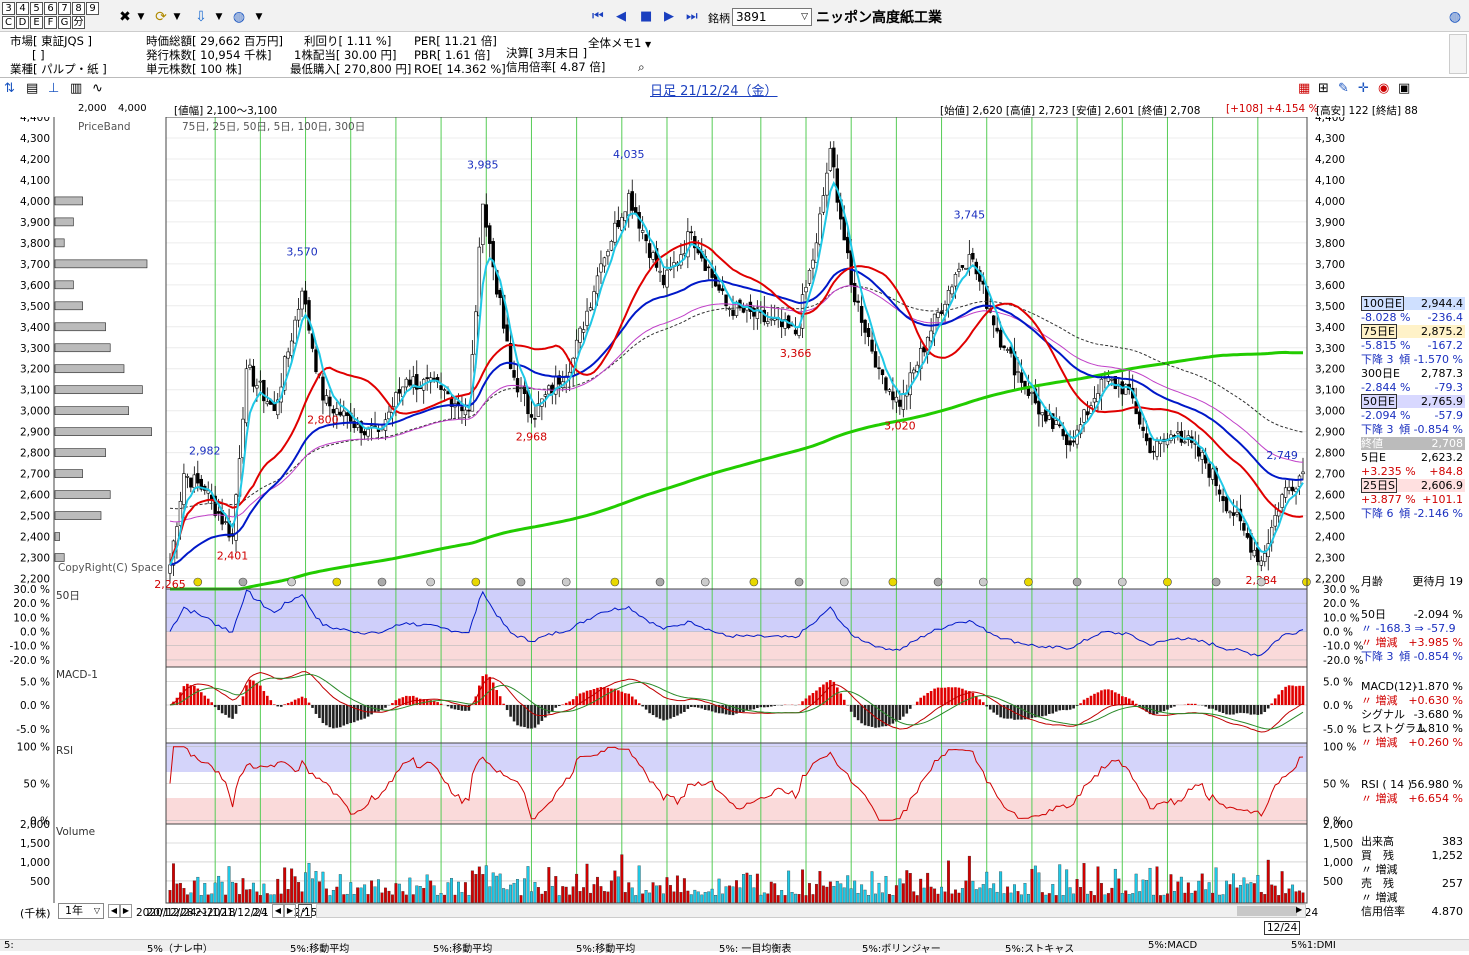 Image resolution: width=1469 pixels, height=955 pixels. Describe the element at coordinates (290, 911) in the screenshot. I see `range-right-button: ▶` at that location.